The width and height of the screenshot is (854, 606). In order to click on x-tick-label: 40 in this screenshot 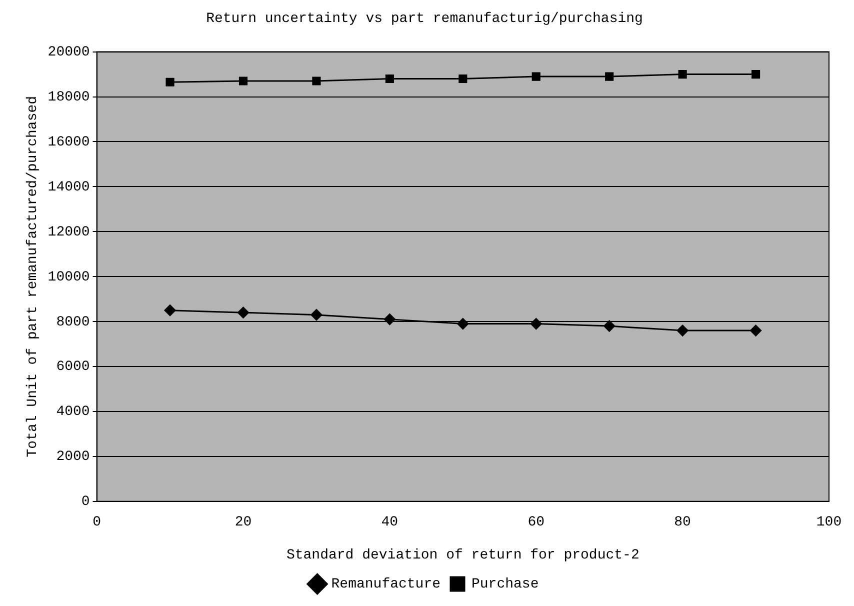, I will do `click(389, 522)`.